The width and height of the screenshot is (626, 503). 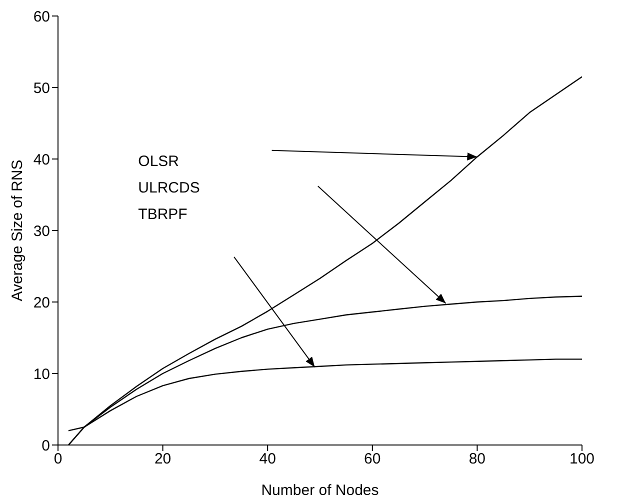 I want to click on x-tick-label: 0, so click(x=58, y=459).